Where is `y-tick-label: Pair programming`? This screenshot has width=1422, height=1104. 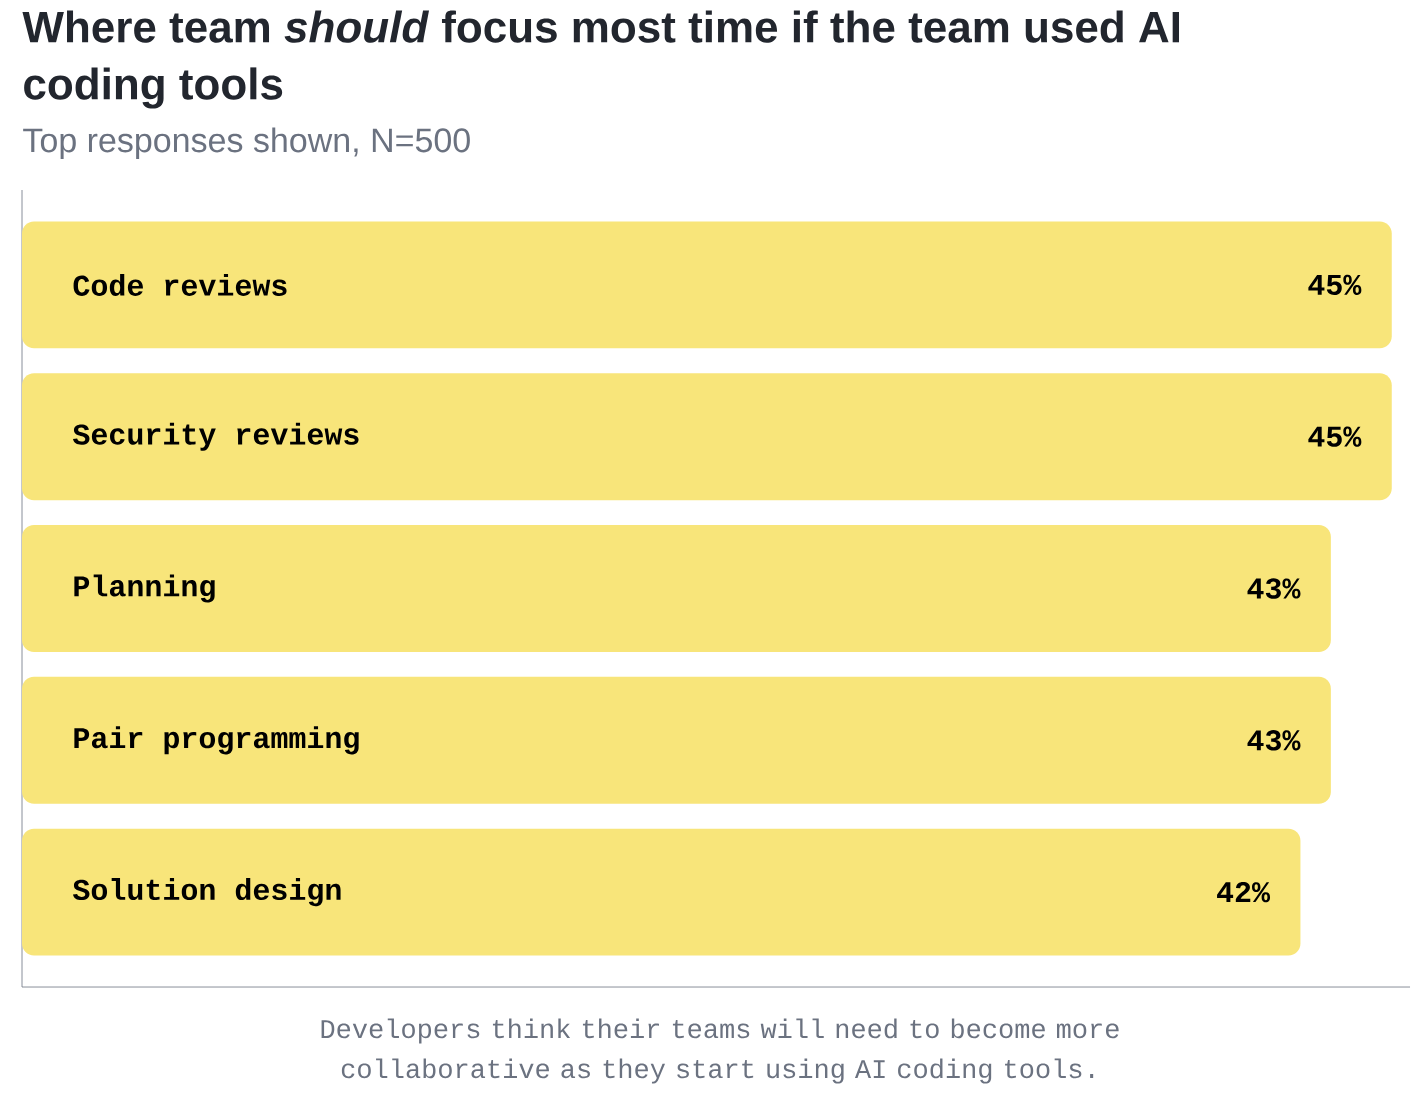
y-tick-label: Pair programming is located at coordinates (216, 740).